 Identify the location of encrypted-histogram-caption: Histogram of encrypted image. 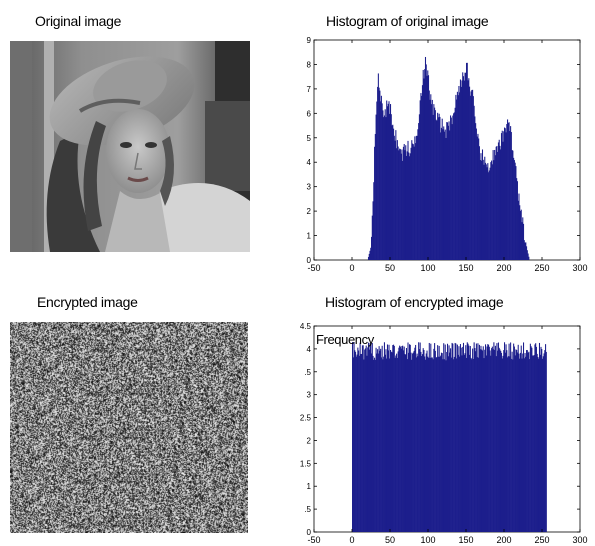
(414, 302).